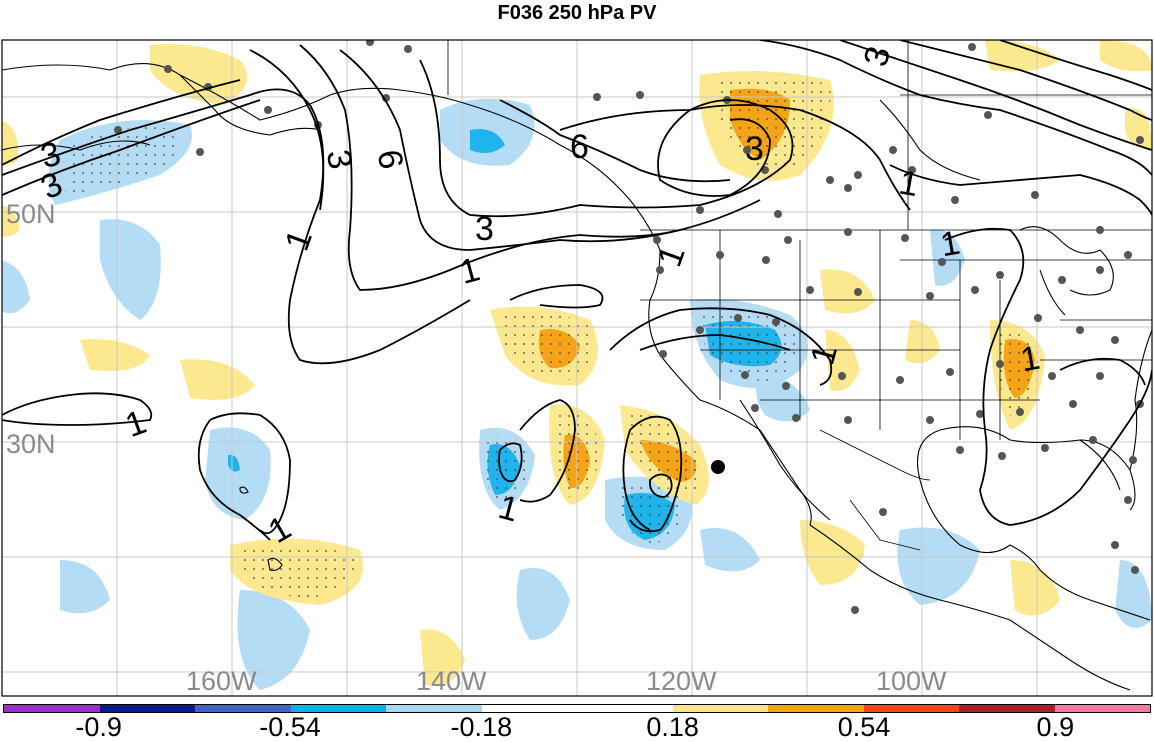  Describe the element at coordinates (481, 727) in the screenshot. I see `colorbar-tick-label: -0.18` at that location.